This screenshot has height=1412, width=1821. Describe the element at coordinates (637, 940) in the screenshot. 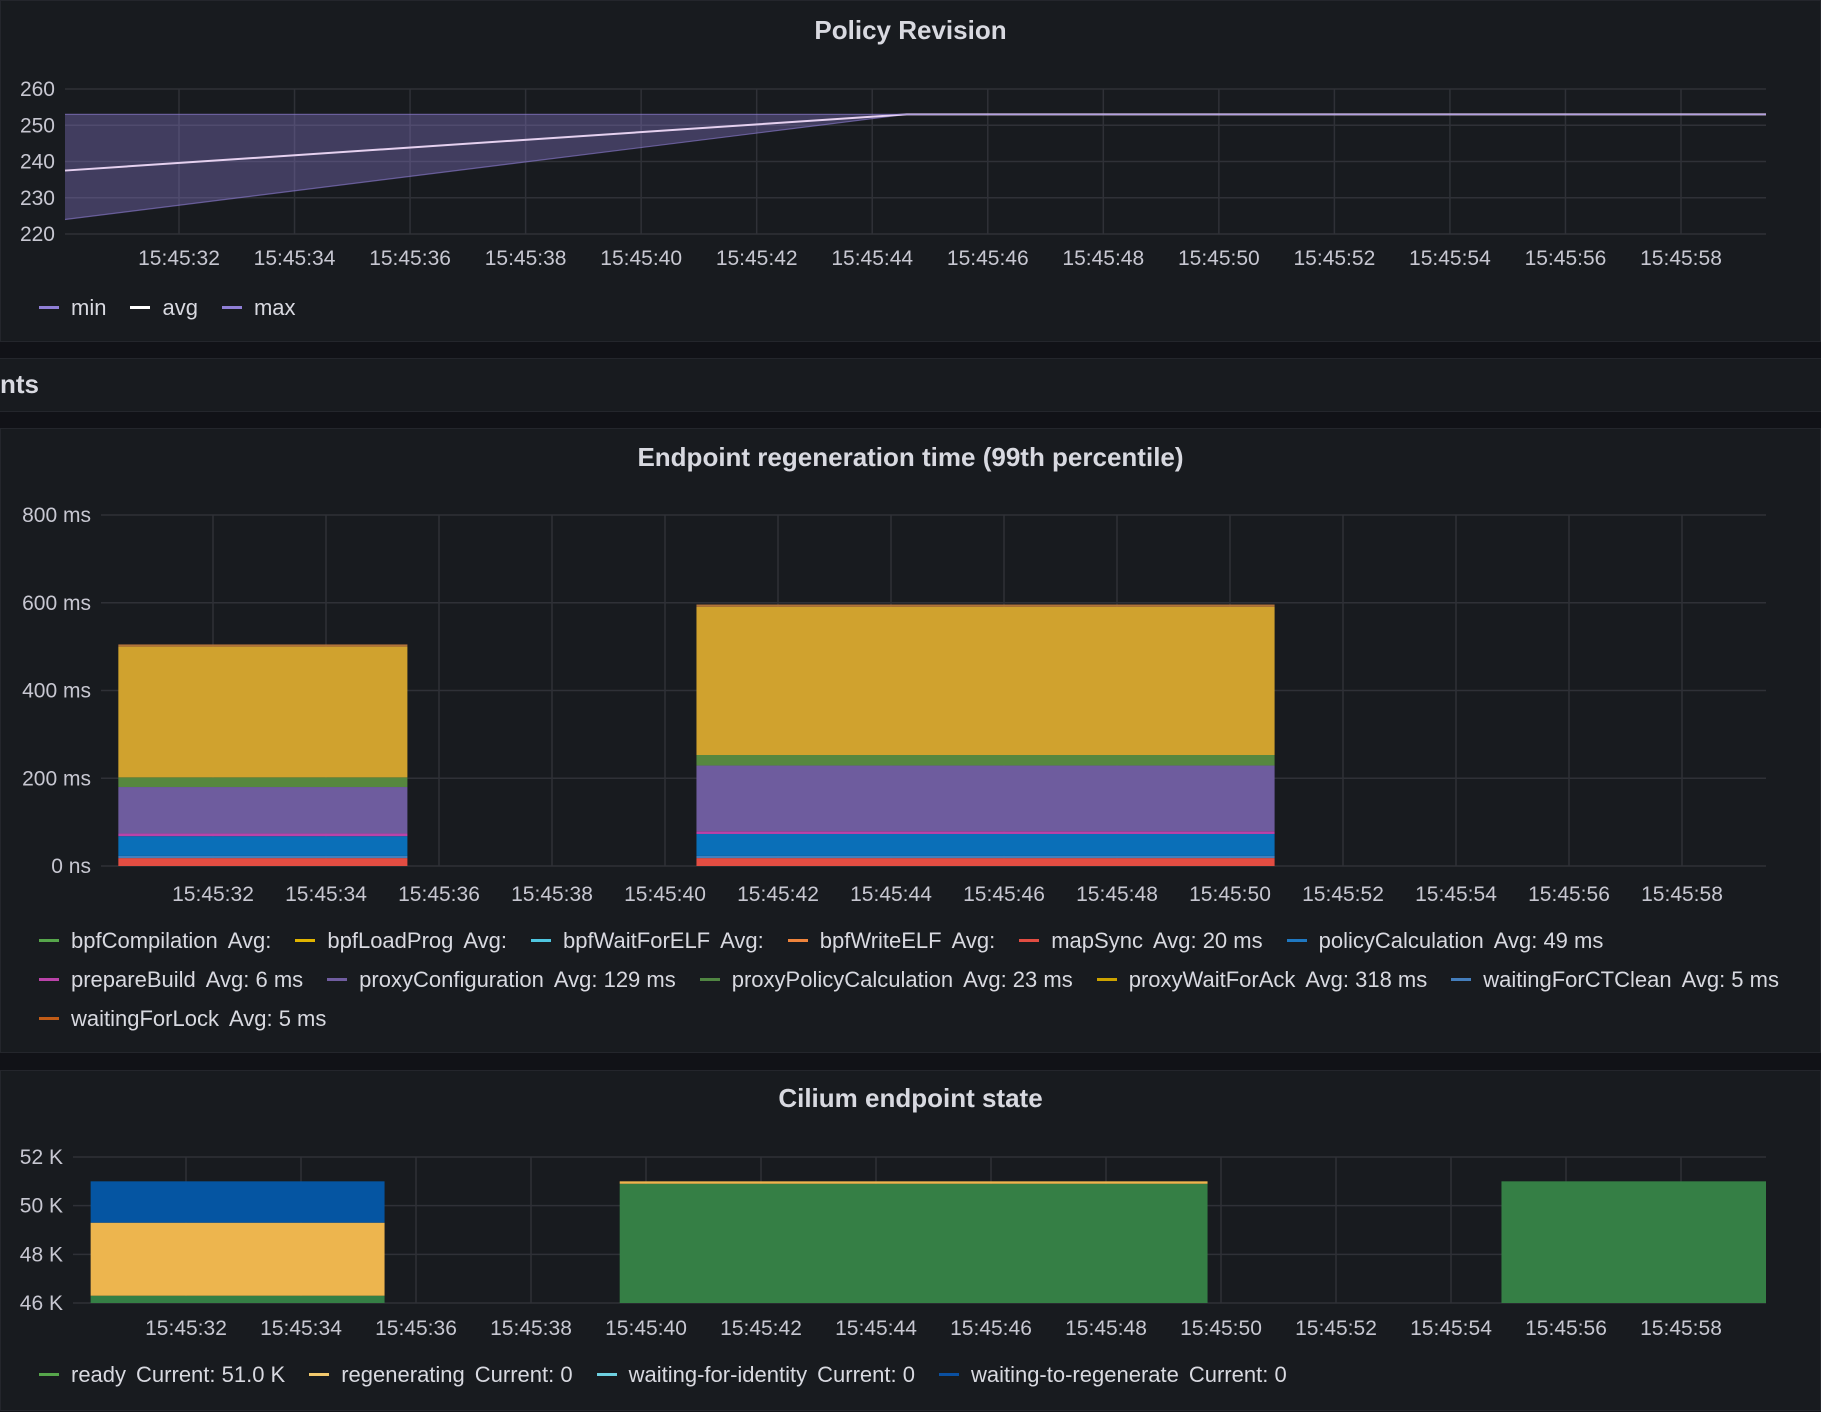

I see `legend-label: bpfWaitForELF` at that location.